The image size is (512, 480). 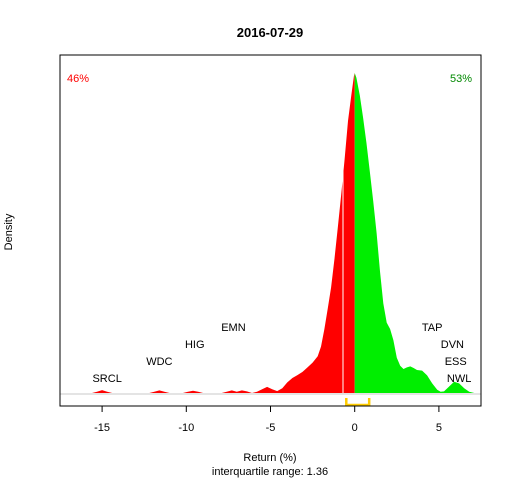 I want to click on x-tick-label: -10, so click(x=186, y=428).